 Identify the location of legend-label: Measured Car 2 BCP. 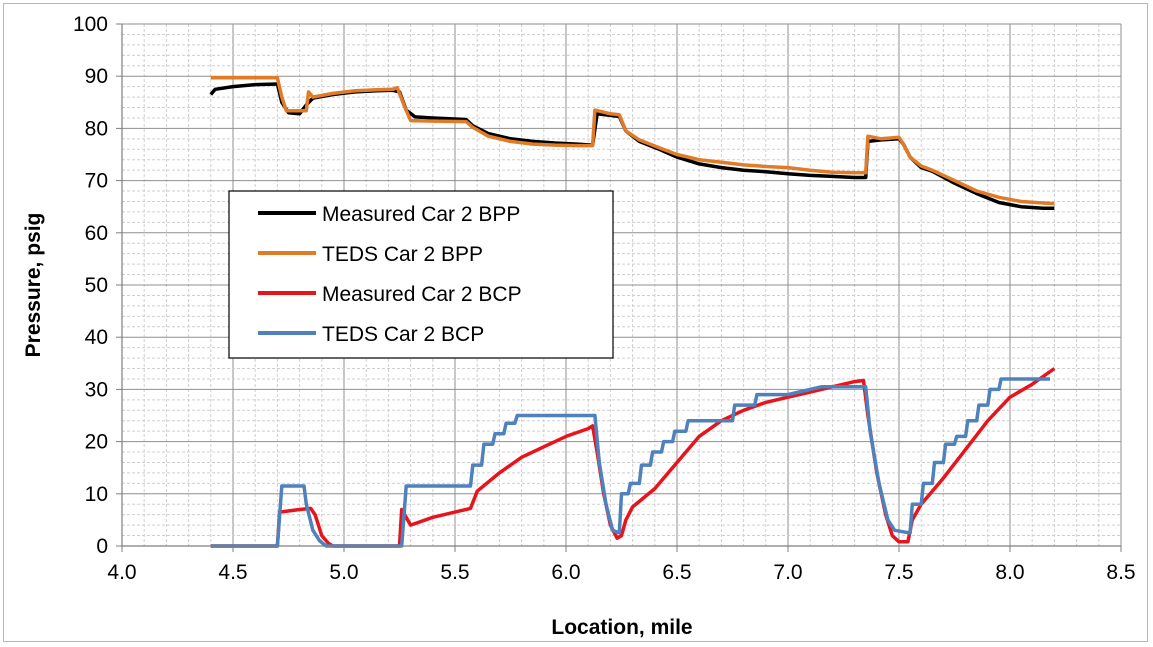
(422, 294).